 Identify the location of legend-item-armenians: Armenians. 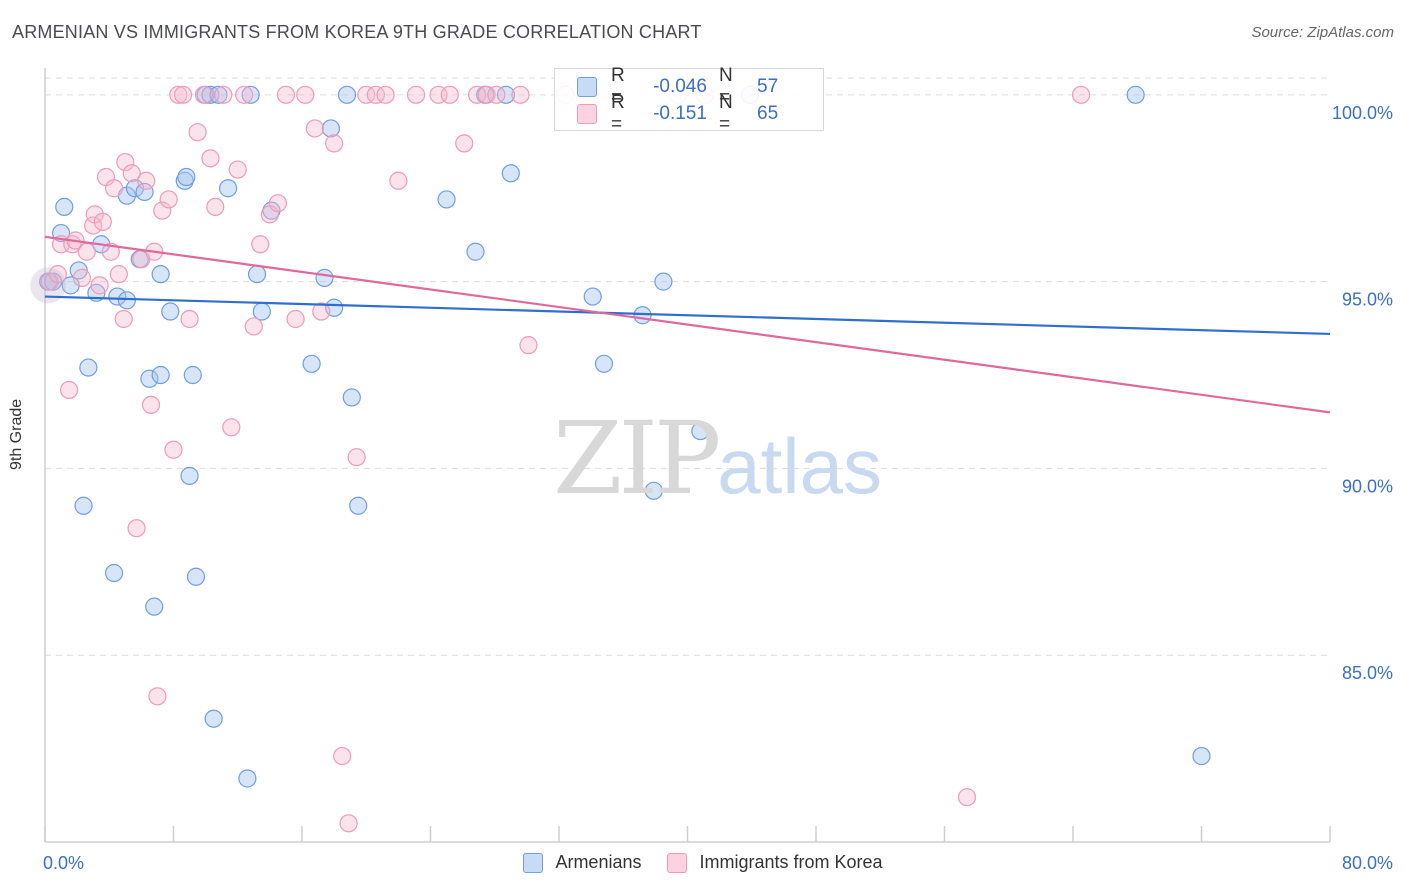
(582, 862).